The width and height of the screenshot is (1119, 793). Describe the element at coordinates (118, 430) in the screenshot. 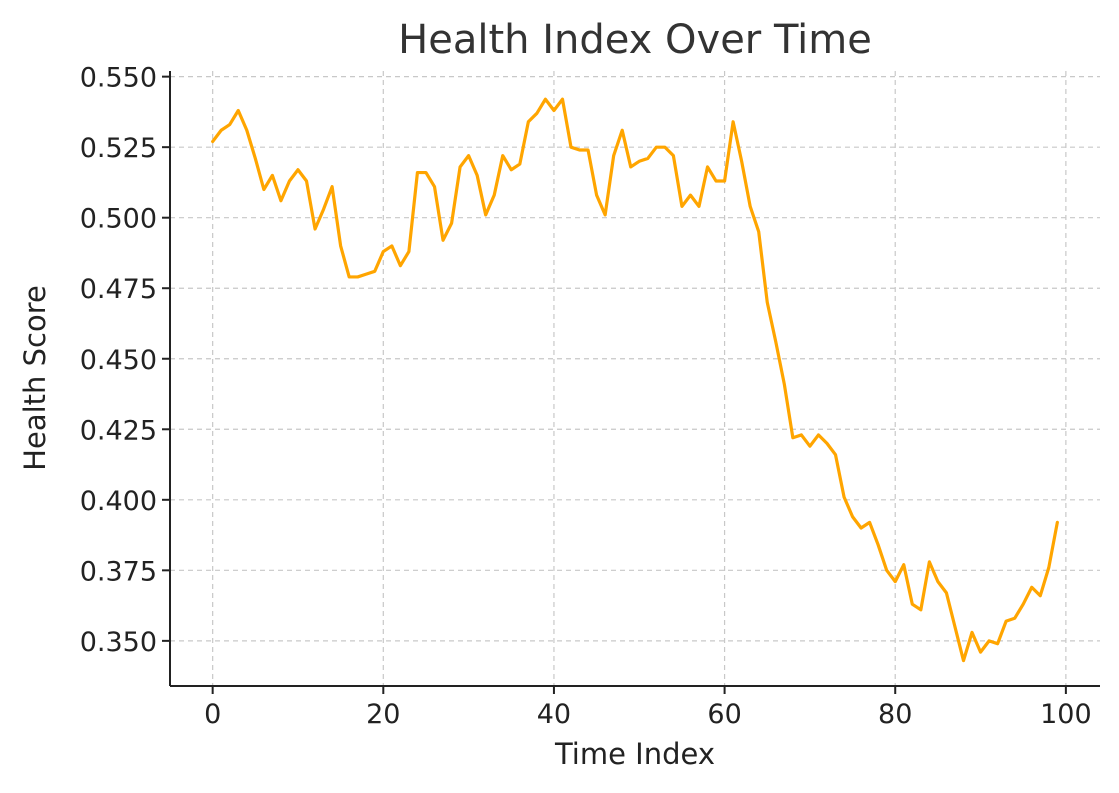

I see `y-tick-label: 0.425` at that location.